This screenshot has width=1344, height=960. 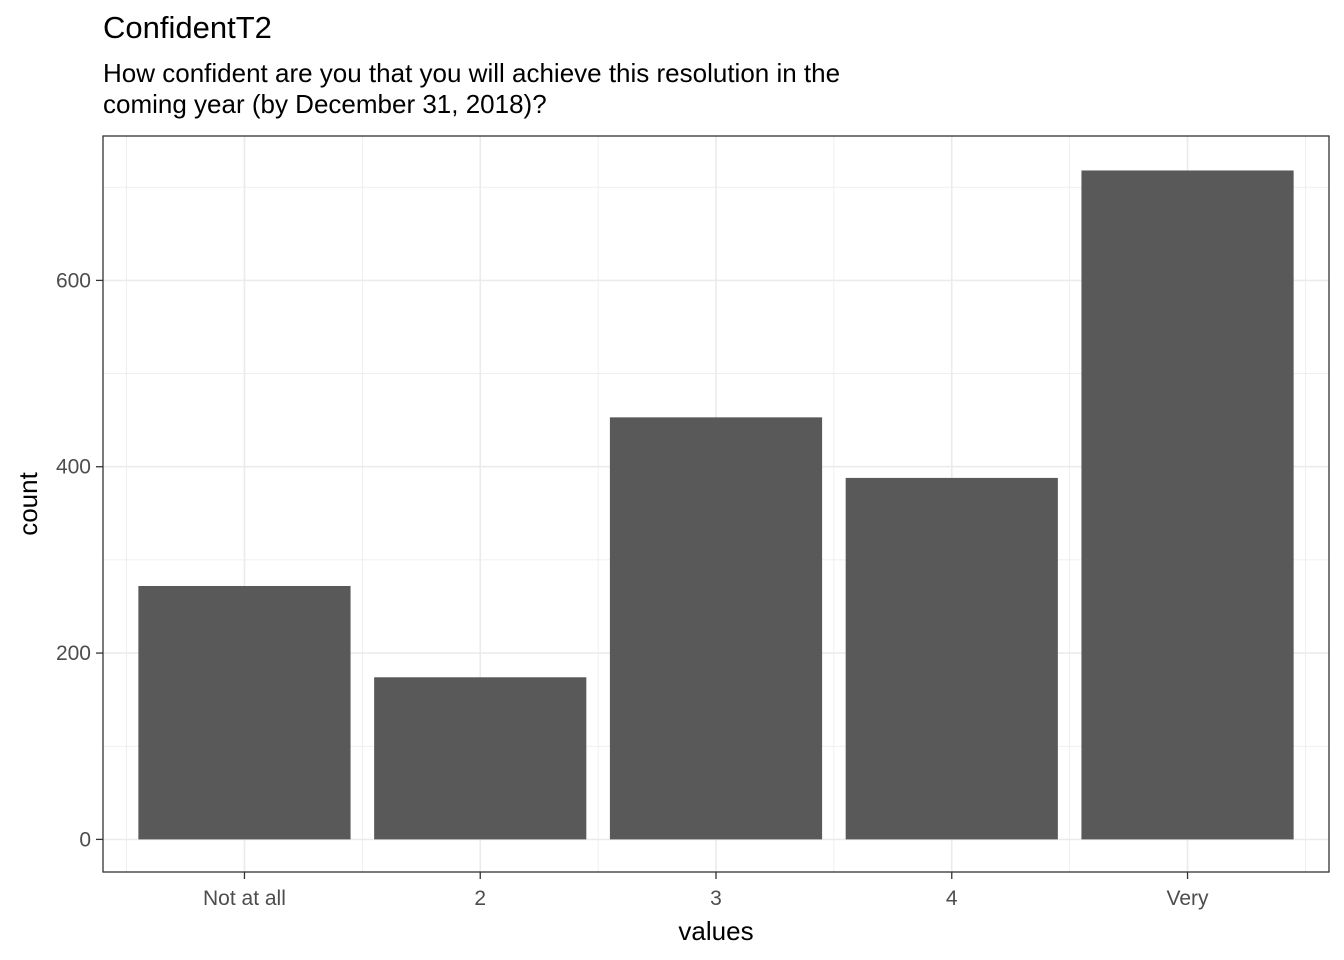 I want to click on bar-not-at-all, so click(x=244, y=712).